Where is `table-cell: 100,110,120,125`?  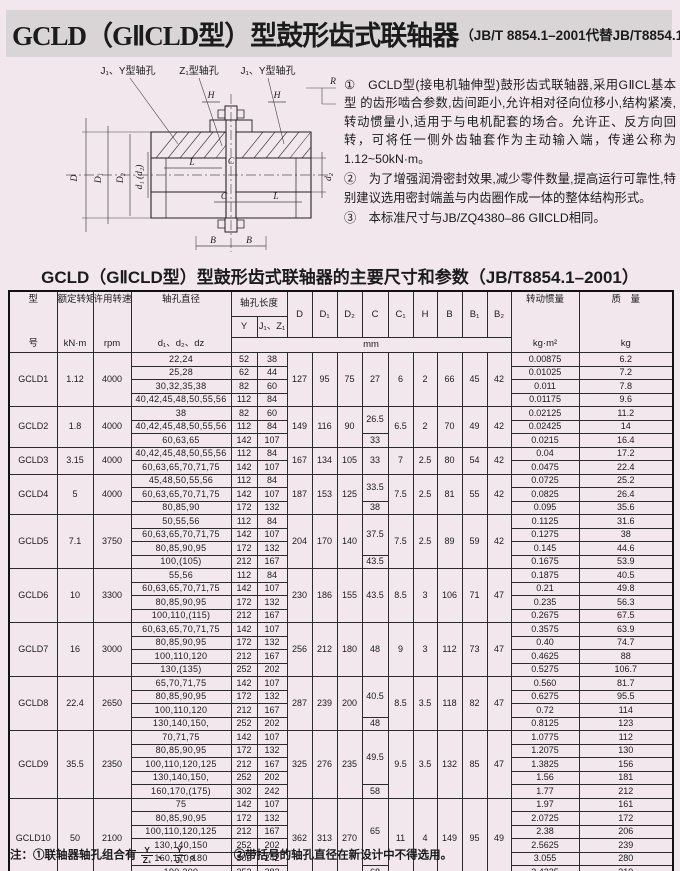
table-cell: 100,110,120,125 is located at coordinates (181, 764).